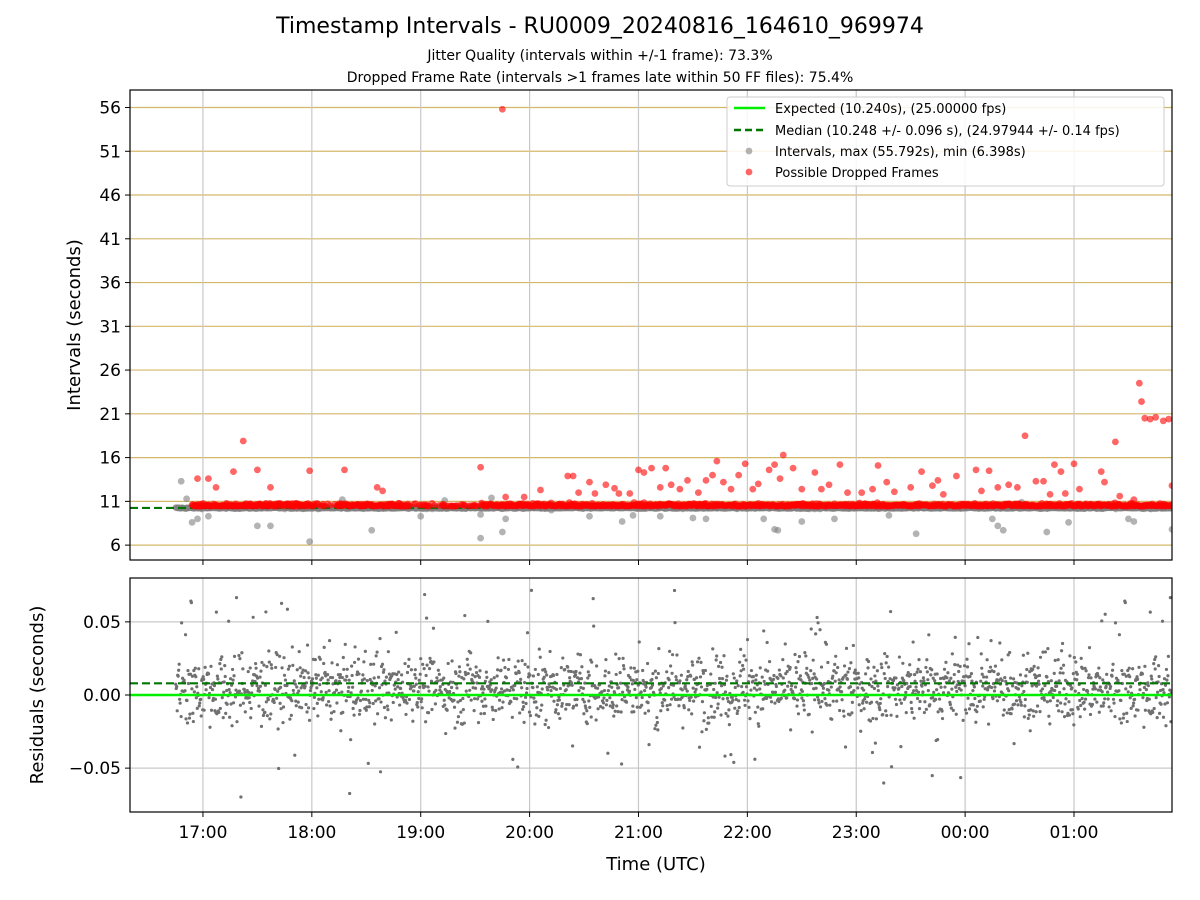  What do you see at coordinates (115, 546) in the screenshot?
I see `intervals-ytick-label: 6` at bounding box center [115, 546].